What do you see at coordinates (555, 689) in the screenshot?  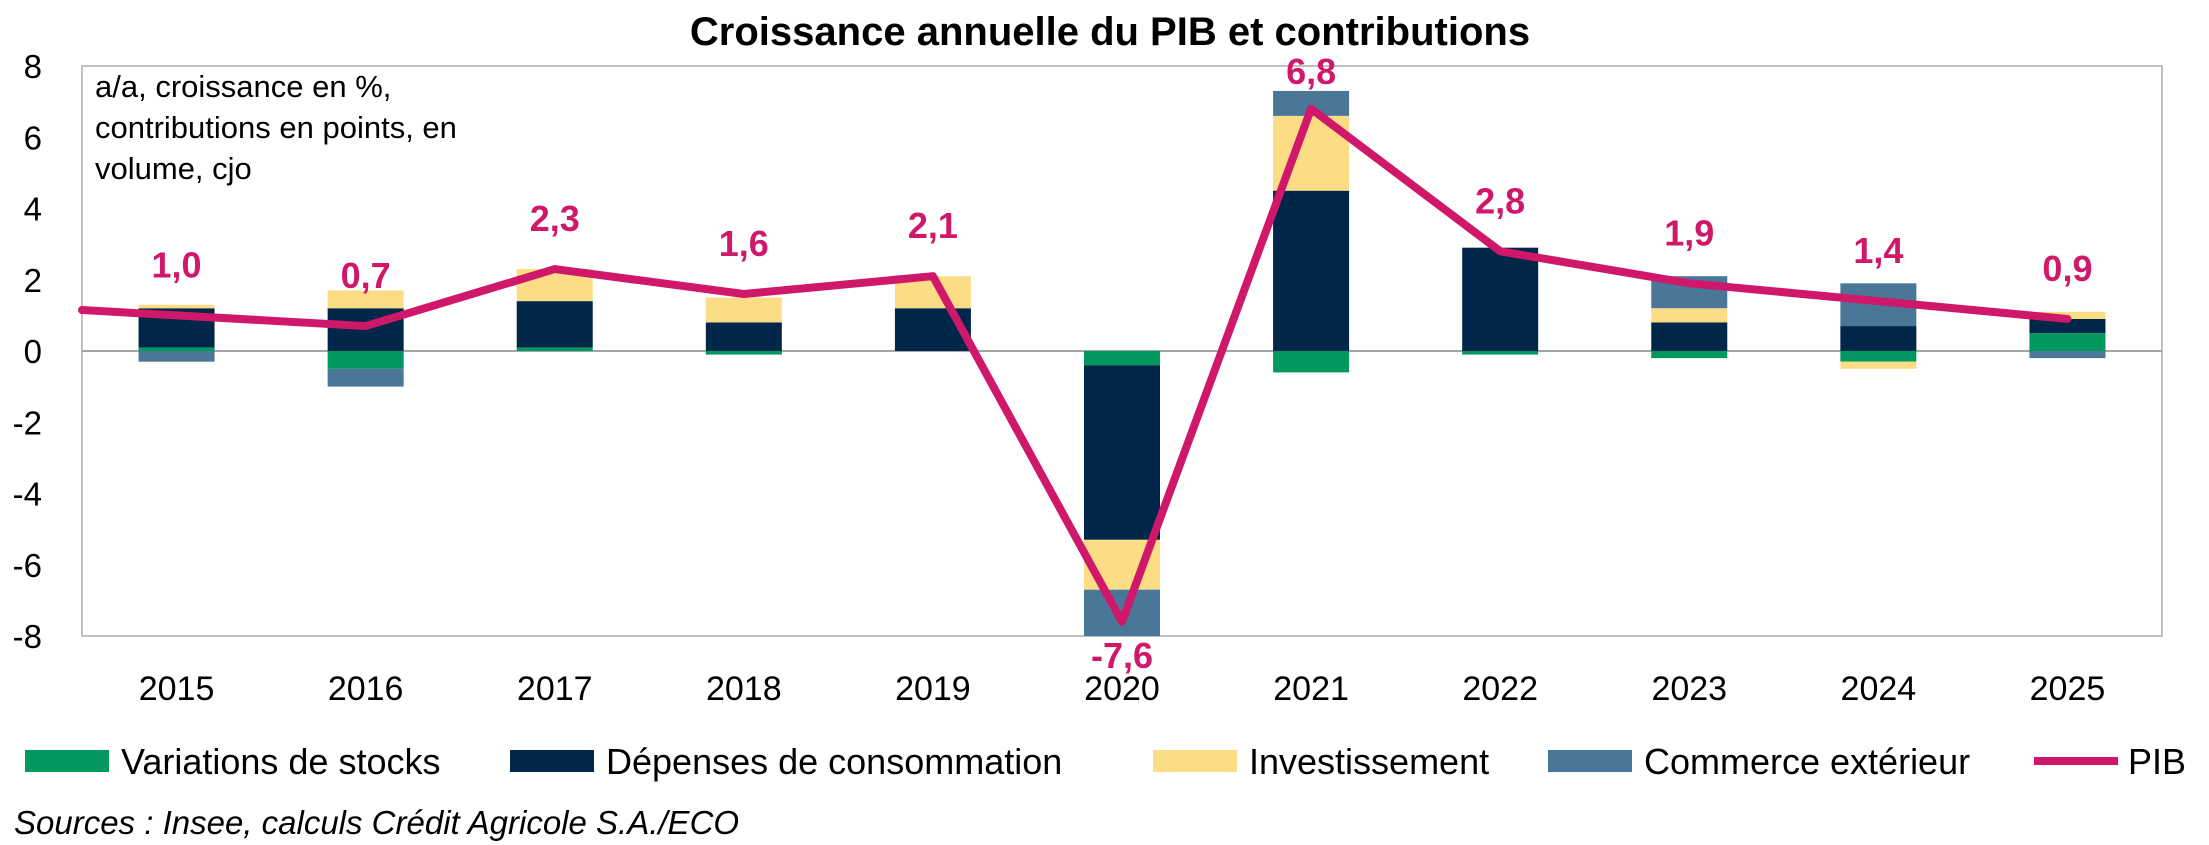 I see `x-tick-label: 2017` at bounding box center [555, 689].